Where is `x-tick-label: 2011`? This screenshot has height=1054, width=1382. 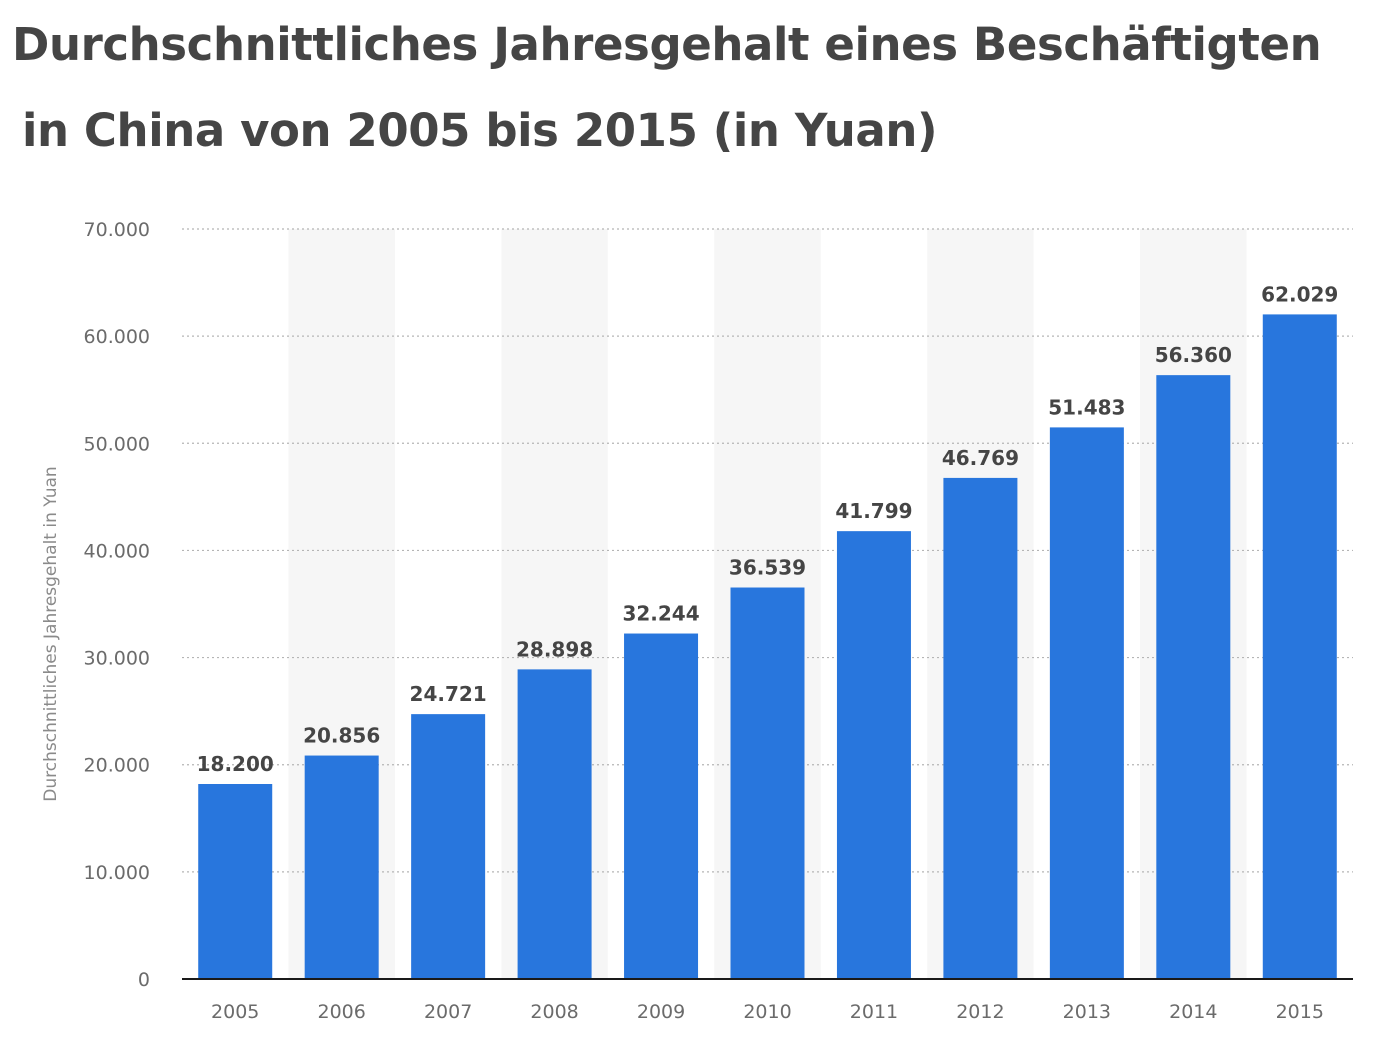 x-tick-label: 2011 is located at coordinates (874, 1012).